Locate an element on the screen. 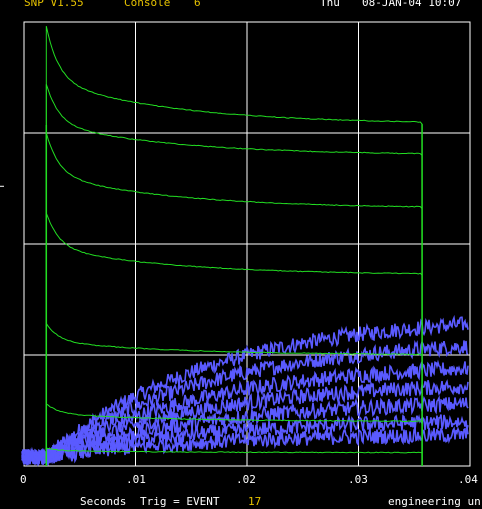 This screenshot has height=509, width=482. app-version: SNP V1.55 is located at coordinates (54, 4).